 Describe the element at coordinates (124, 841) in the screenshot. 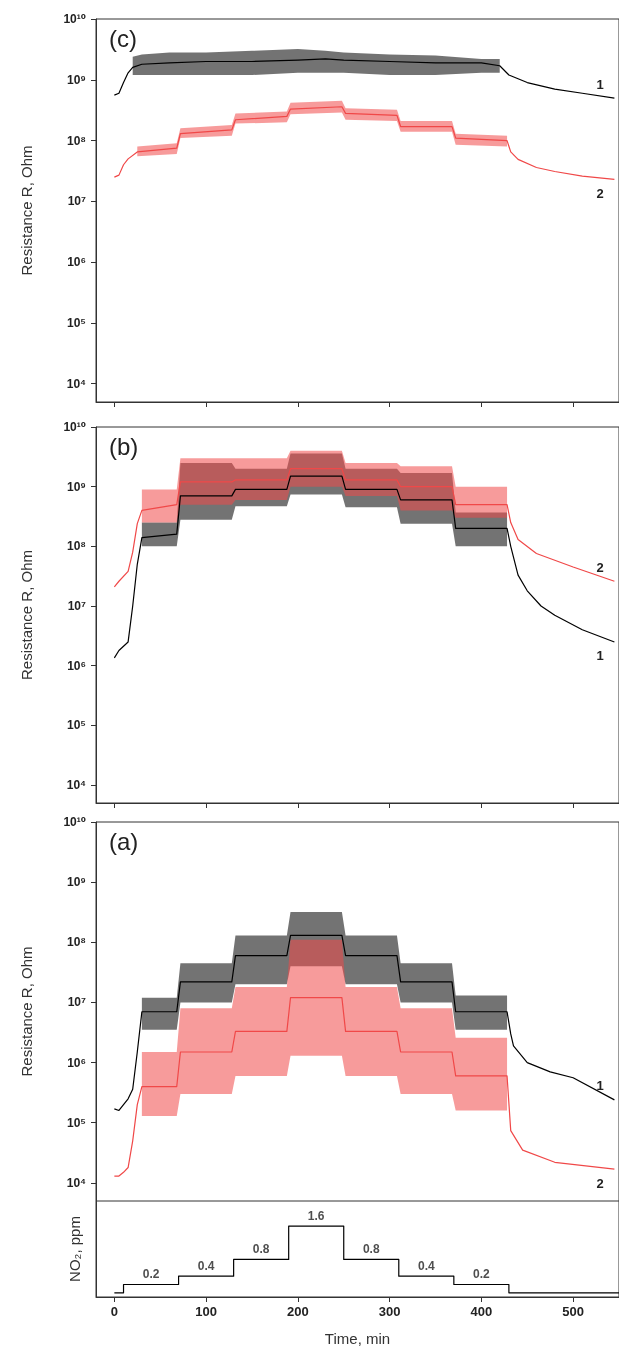

I see `chart-title: (a)` at that location.